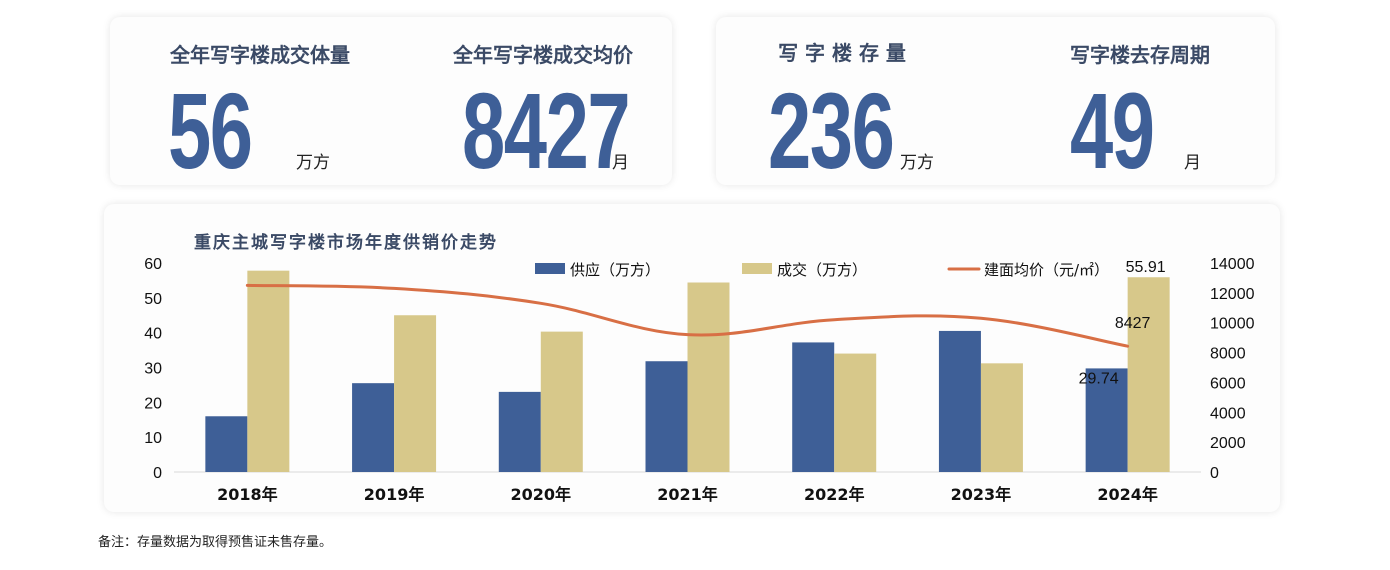 The width and height of the screenshot is (1390, 570). What do you see at coordinates (1192, 163) in the screenshot?
I see `kpi-unit-destock-cycle: 月` at bounding box center [1192, 163].